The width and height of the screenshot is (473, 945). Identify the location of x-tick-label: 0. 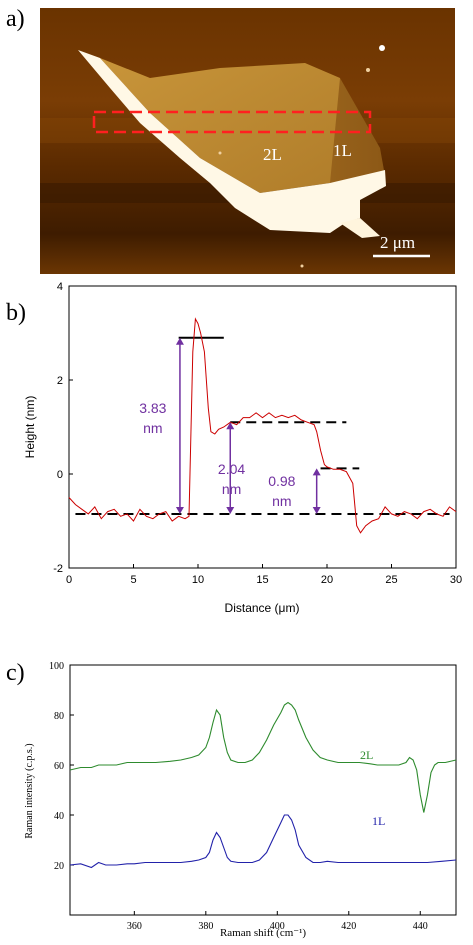
(69, 580).